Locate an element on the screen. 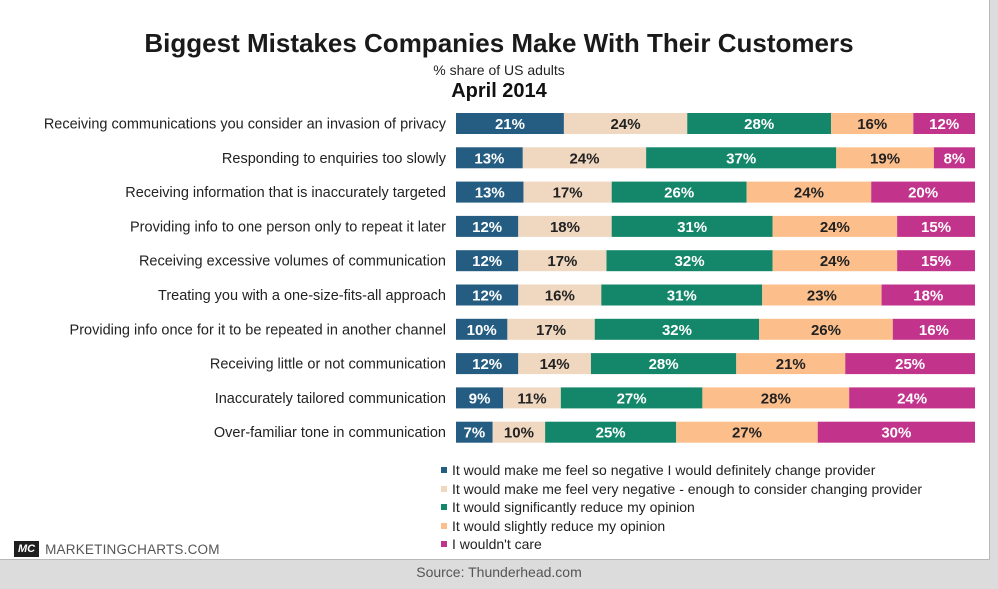  chart-subtitle: % share of US adults is located at coordinates (499, 70).